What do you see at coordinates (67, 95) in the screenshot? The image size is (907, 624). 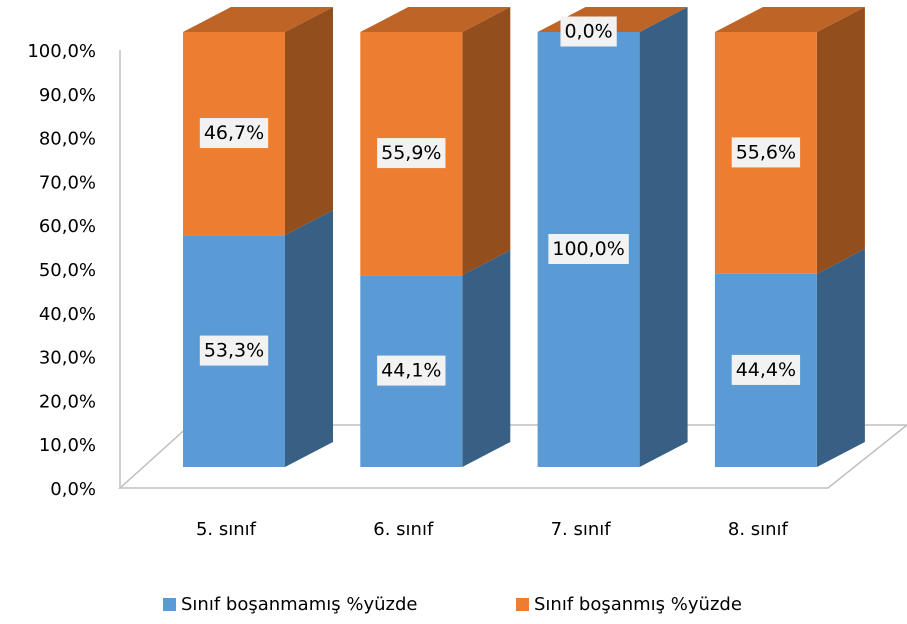 I see `y-tick-label: 90,0%` at bounding box center [67, 95].